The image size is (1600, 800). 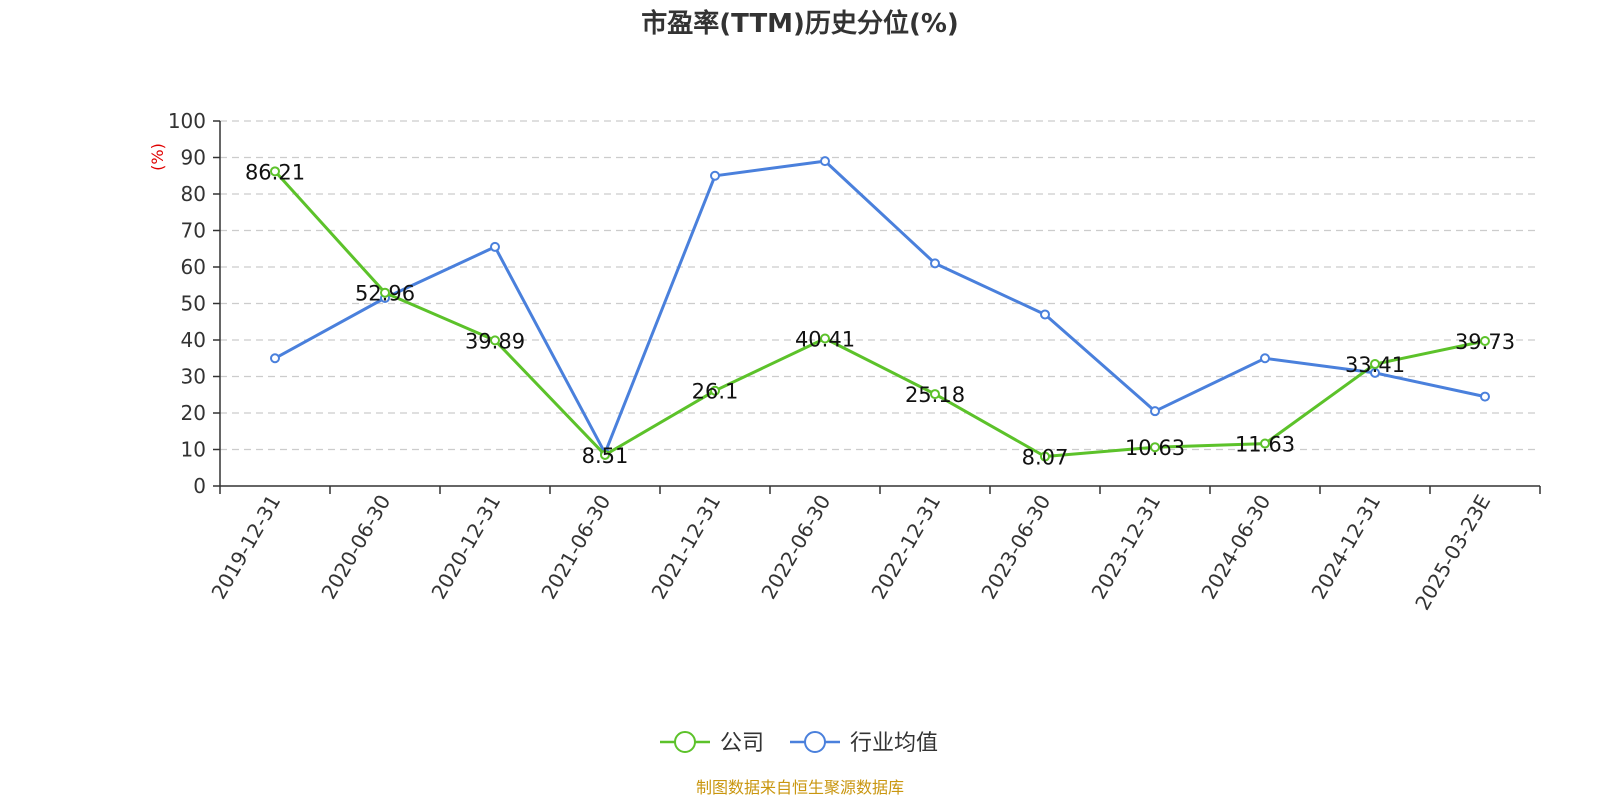 I want to click on data-label: 52.96, so click(x=385, y=294).